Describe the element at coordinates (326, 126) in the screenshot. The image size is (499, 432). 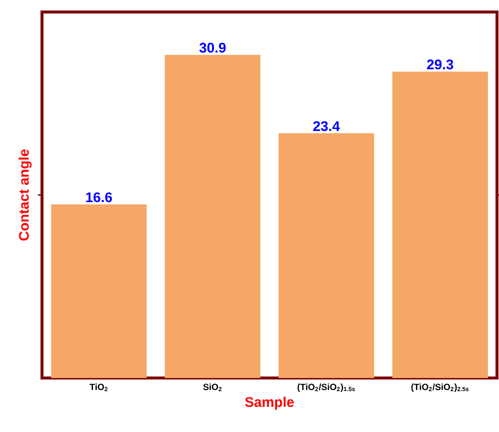
I see `data-label: 23.4` at that location.